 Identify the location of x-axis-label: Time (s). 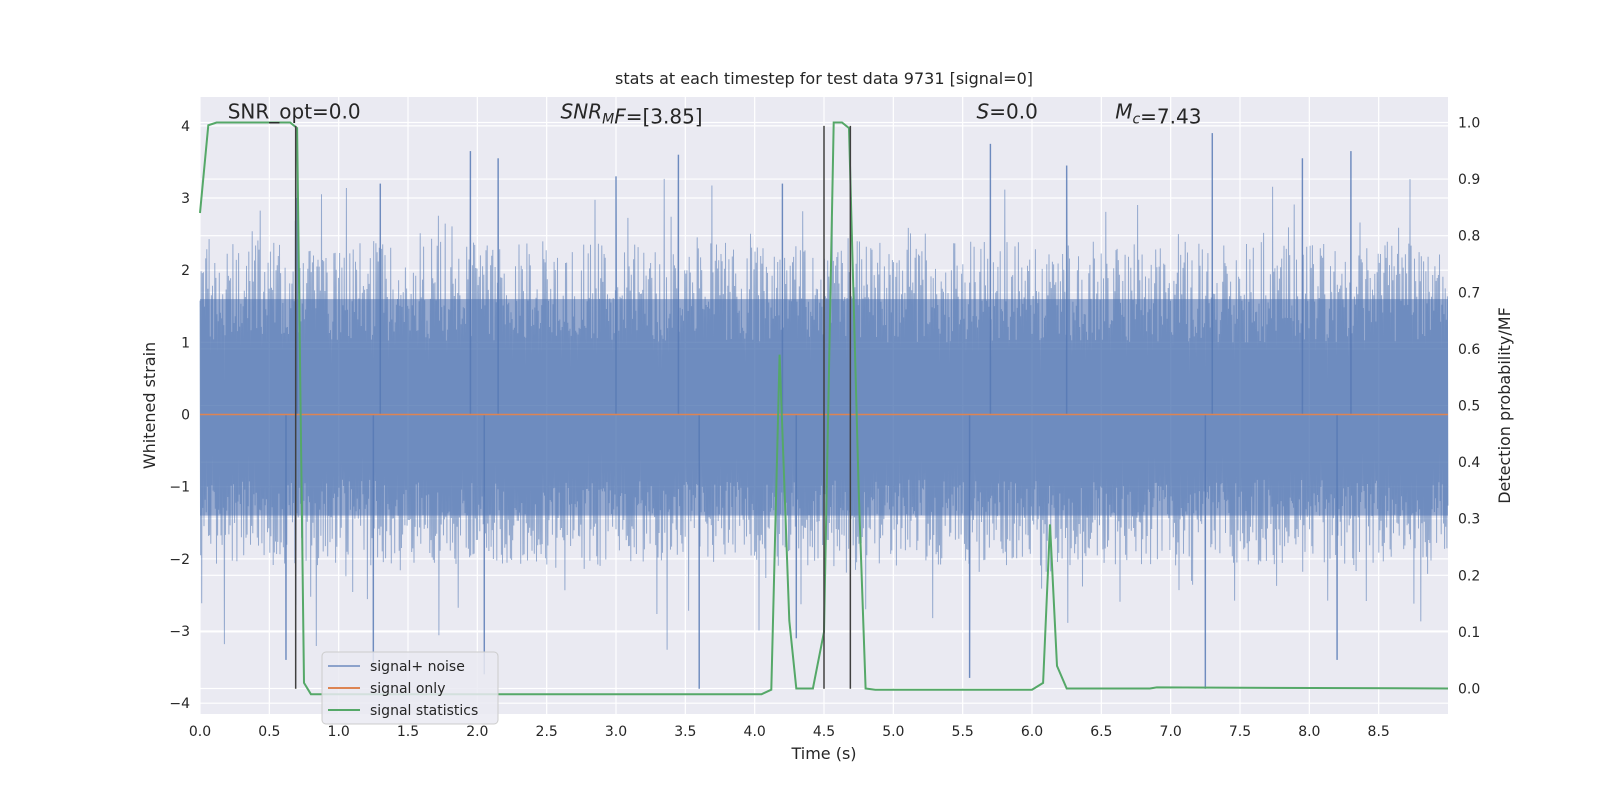
(823, 753).